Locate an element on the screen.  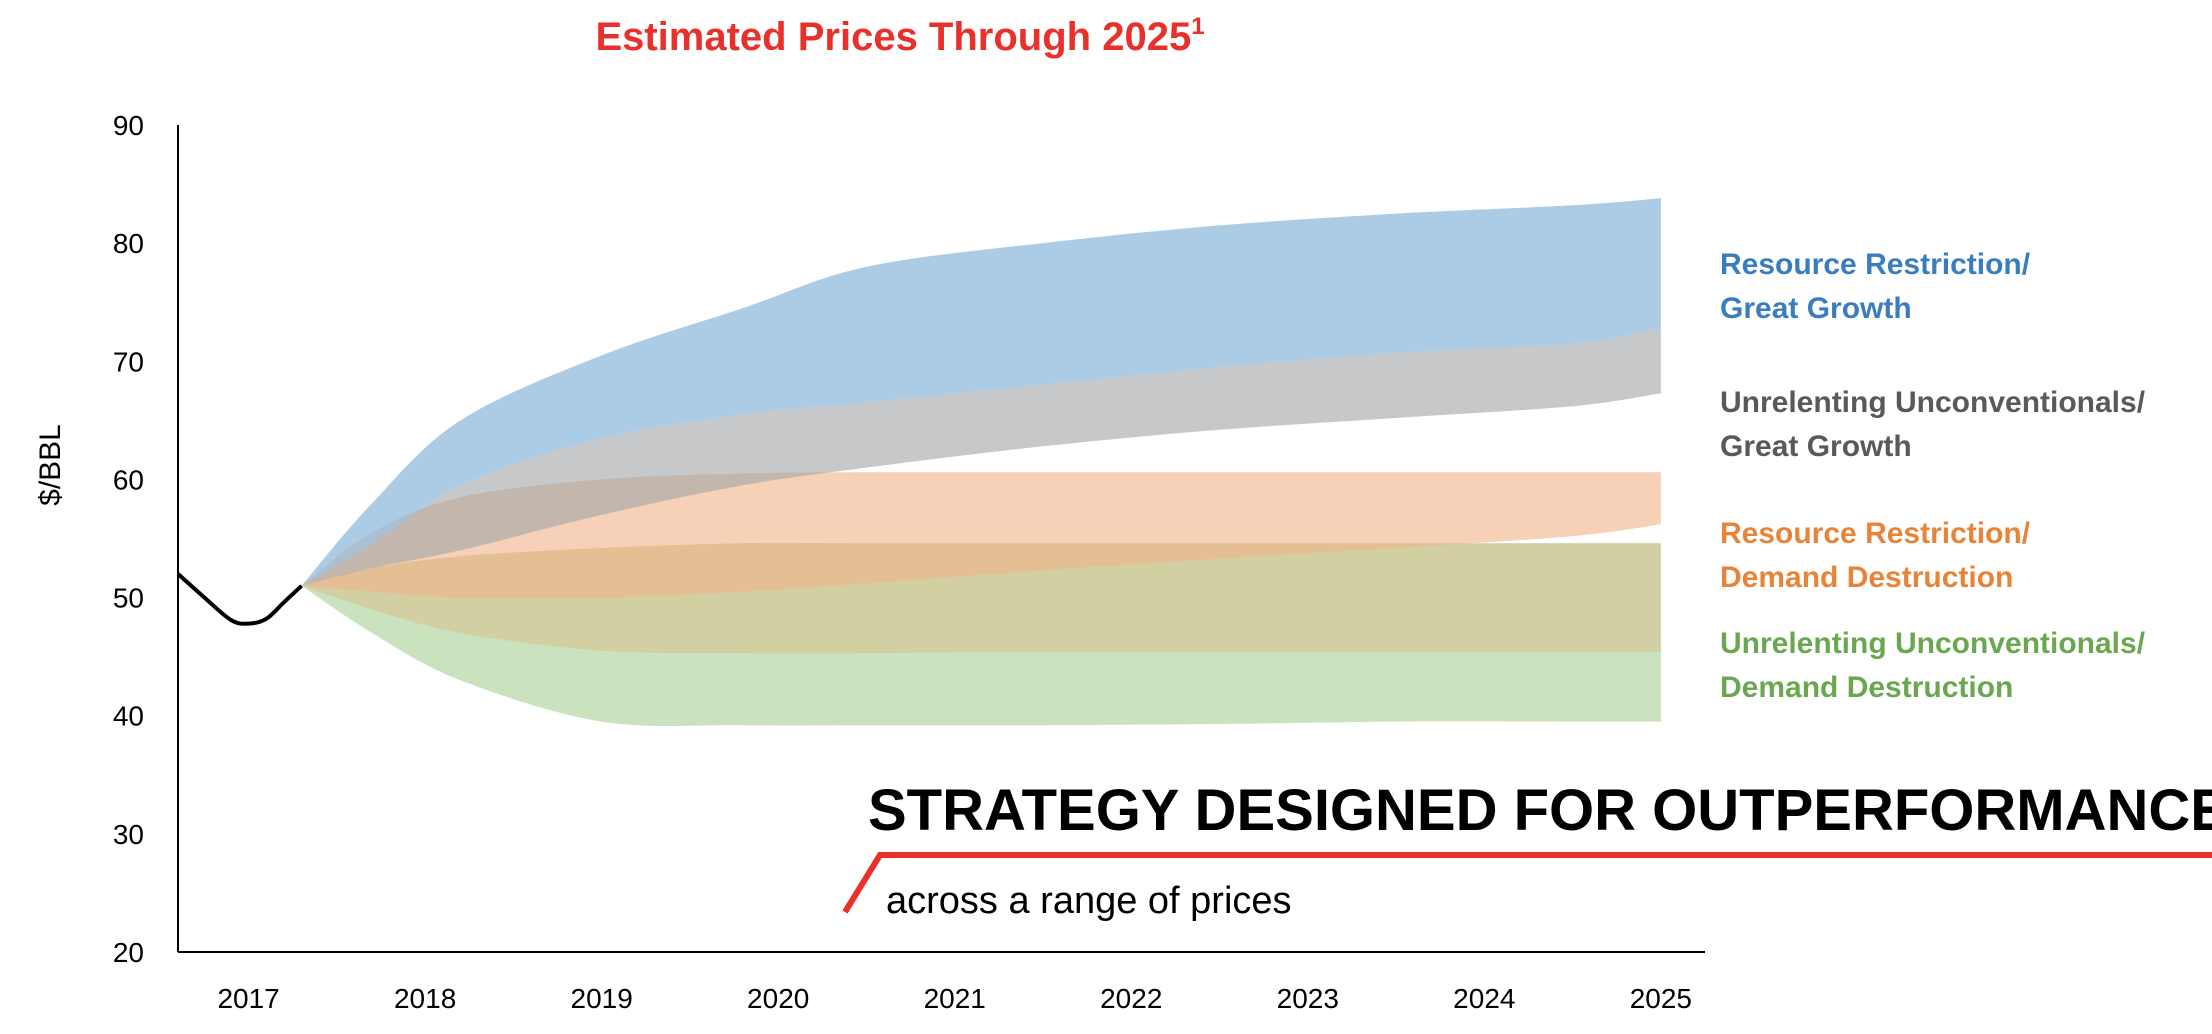
historical-price-line is located at coordinates (239, 599).